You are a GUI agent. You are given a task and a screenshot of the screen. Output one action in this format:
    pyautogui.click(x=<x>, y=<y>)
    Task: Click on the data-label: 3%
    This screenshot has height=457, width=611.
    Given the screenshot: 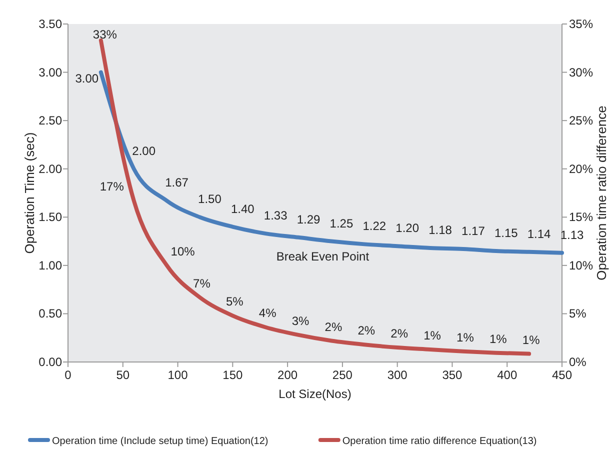 What is the action you would take?
    pyautogui.click(x=301, y=321)
    